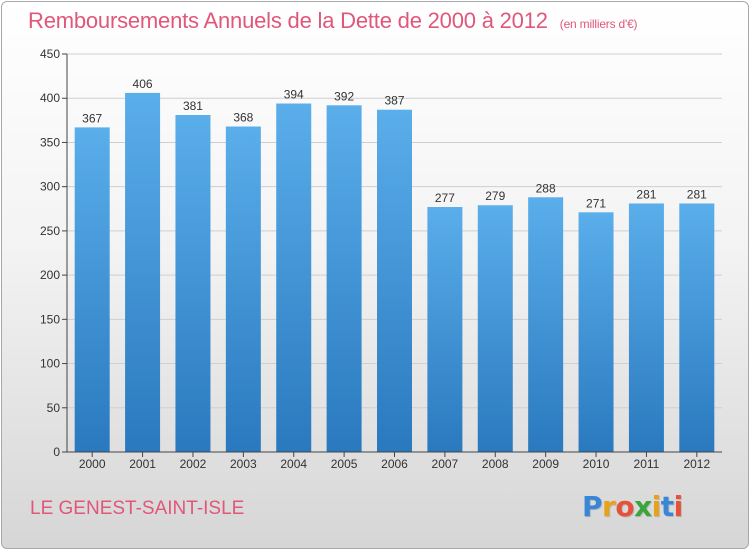  What do you see at coordinates (596, 203) in the screenshot?
I see `bar-value-label: 271` at bounding box center [596, 203].